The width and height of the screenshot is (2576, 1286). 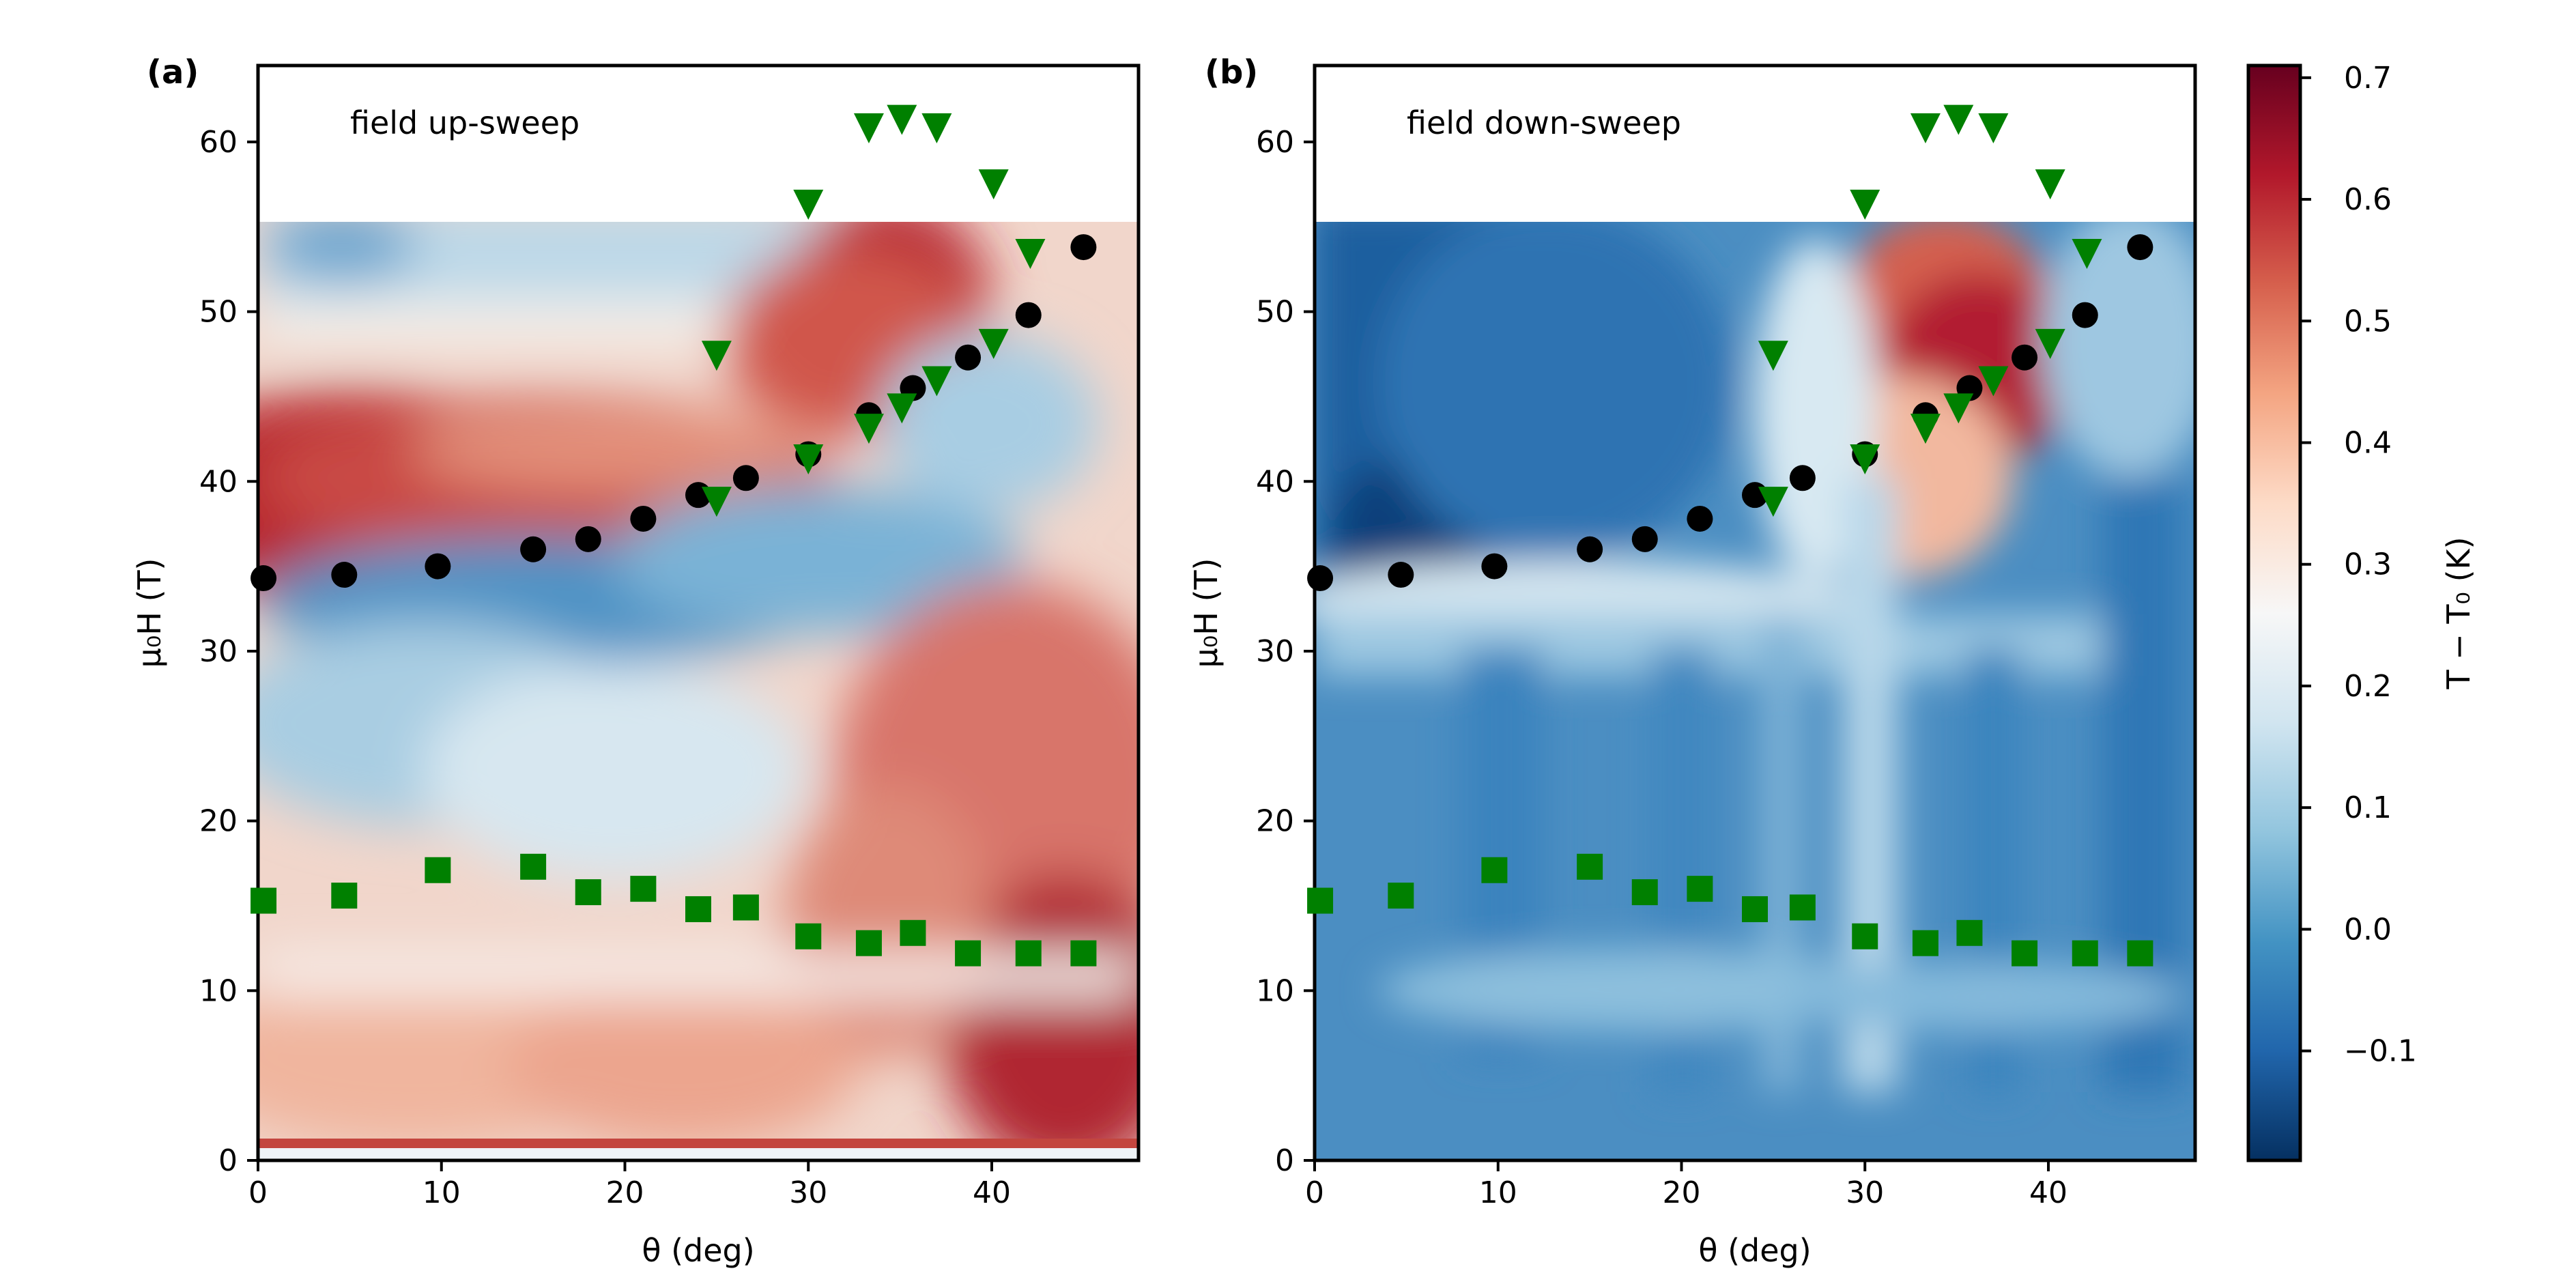 What do you see at coordinates (1498, 1192) in the screenshot?
I see `x-tick-label: 10` at bounding box center [1498, 1192].